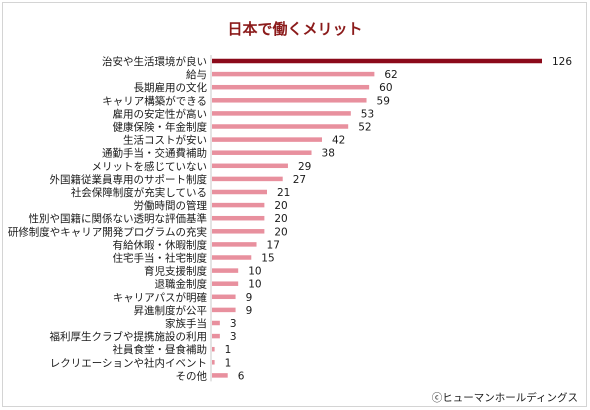  I want to click on chart-title: 日本で働くメリット, so click(294, 29).